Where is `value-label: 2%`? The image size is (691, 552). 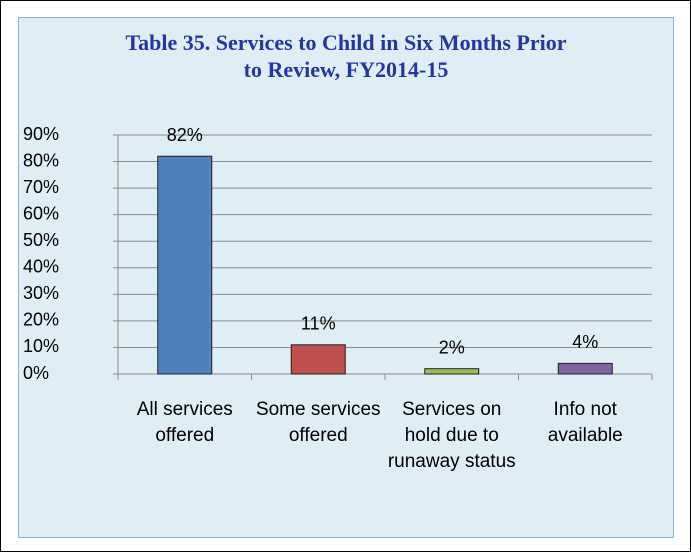 value-label: 2% is located at coordinates (452, 347).